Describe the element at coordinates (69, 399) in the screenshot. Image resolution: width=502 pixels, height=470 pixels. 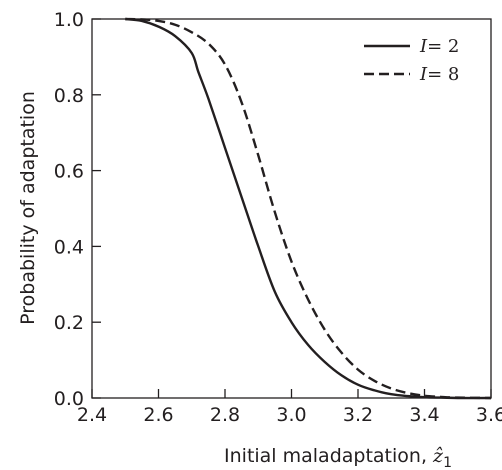
I see `y-tick-label: 0.0` at that location.